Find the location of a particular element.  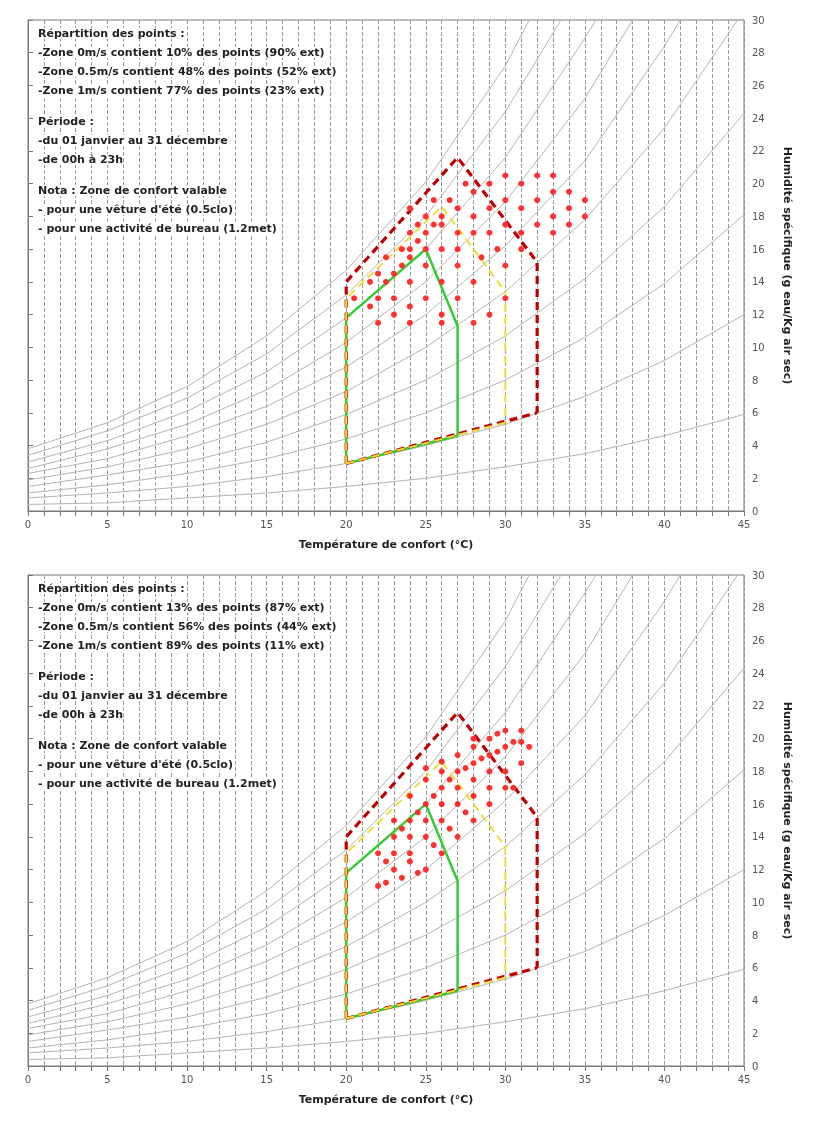

annotation: -Zone 0m/s contient 13% des points (87% ext) is located at coordinates (181, 607).